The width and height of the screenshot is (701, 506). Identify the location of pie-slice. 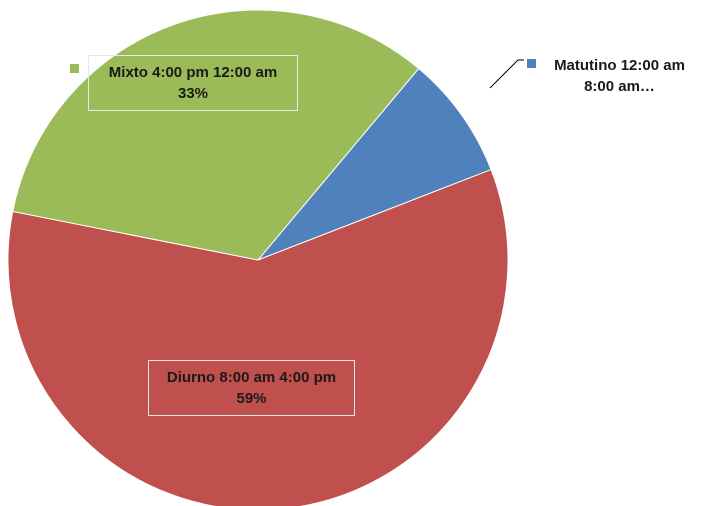
(374, 164).